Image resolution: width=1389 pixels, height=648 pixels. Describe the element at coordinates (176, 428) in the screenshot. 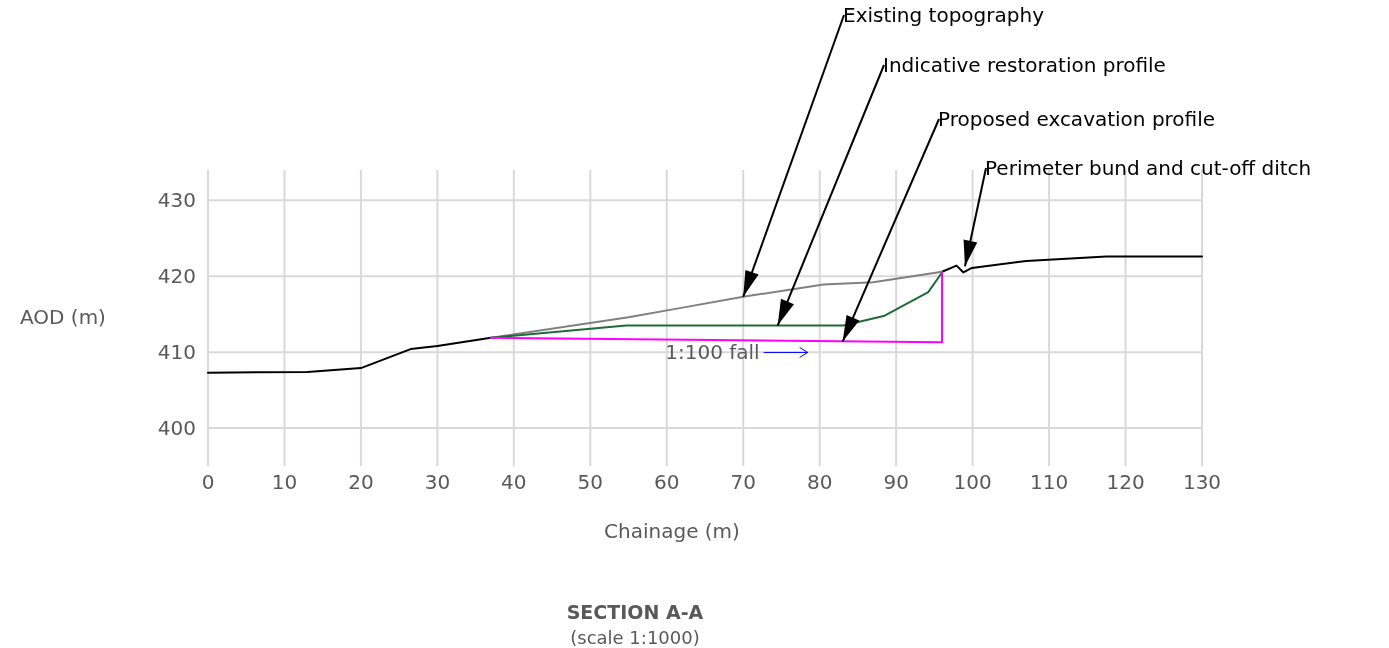

I see `y-tick-label: 400` at that location.